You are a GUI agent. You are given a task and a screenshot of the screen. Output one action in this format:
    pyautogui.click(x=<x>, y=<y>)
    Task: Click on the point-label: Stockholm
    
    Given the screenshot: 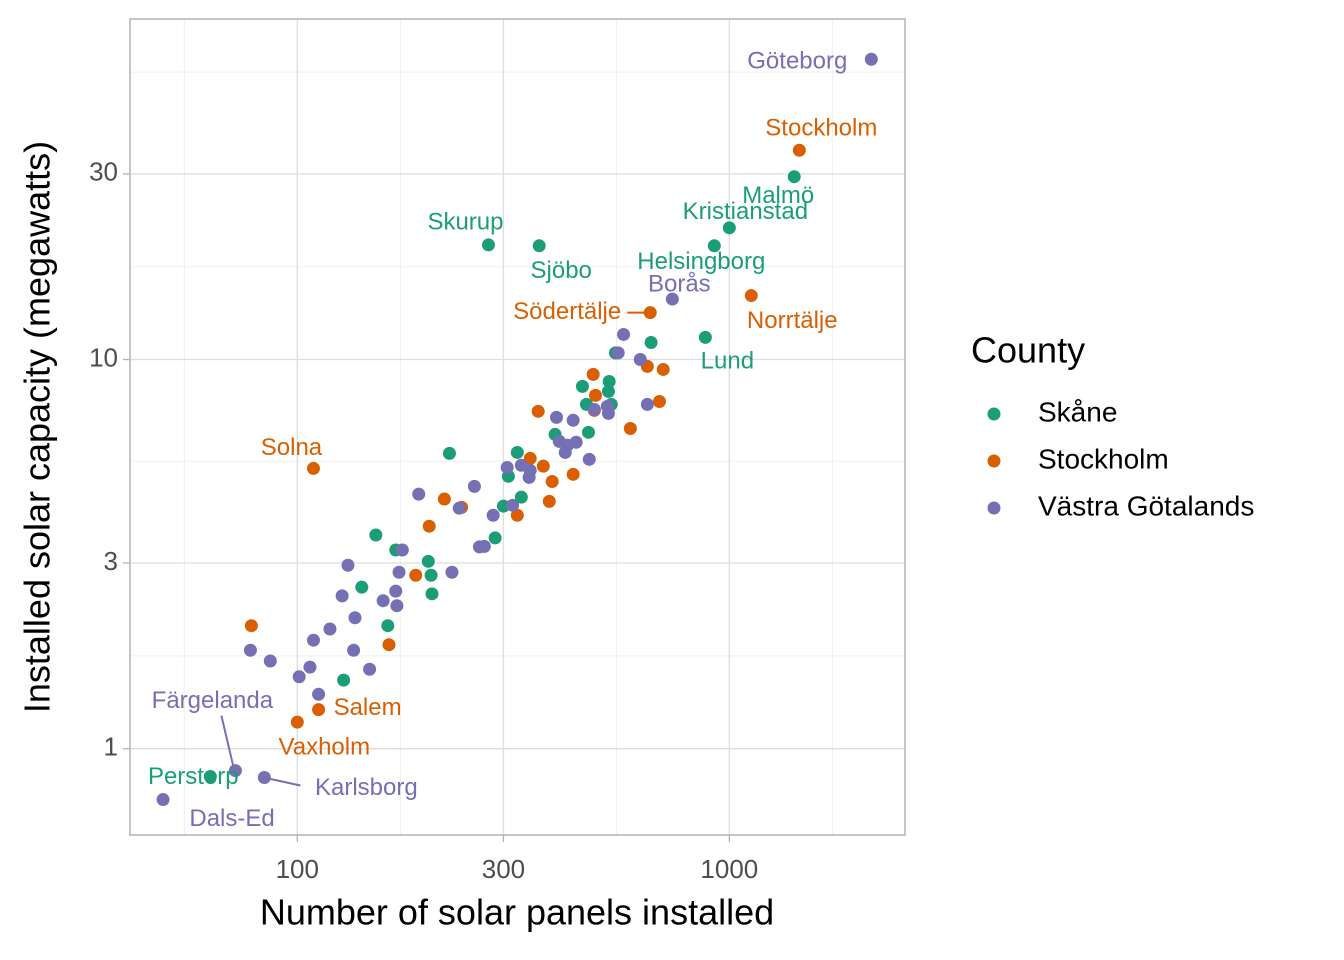 What is the action you would take?
    pyautogui.click(x=821, y=128)
    